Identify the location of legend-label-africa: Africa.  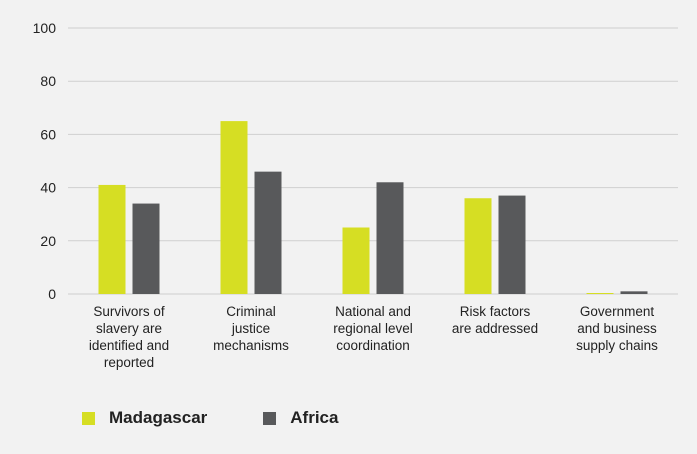
(314, 417).